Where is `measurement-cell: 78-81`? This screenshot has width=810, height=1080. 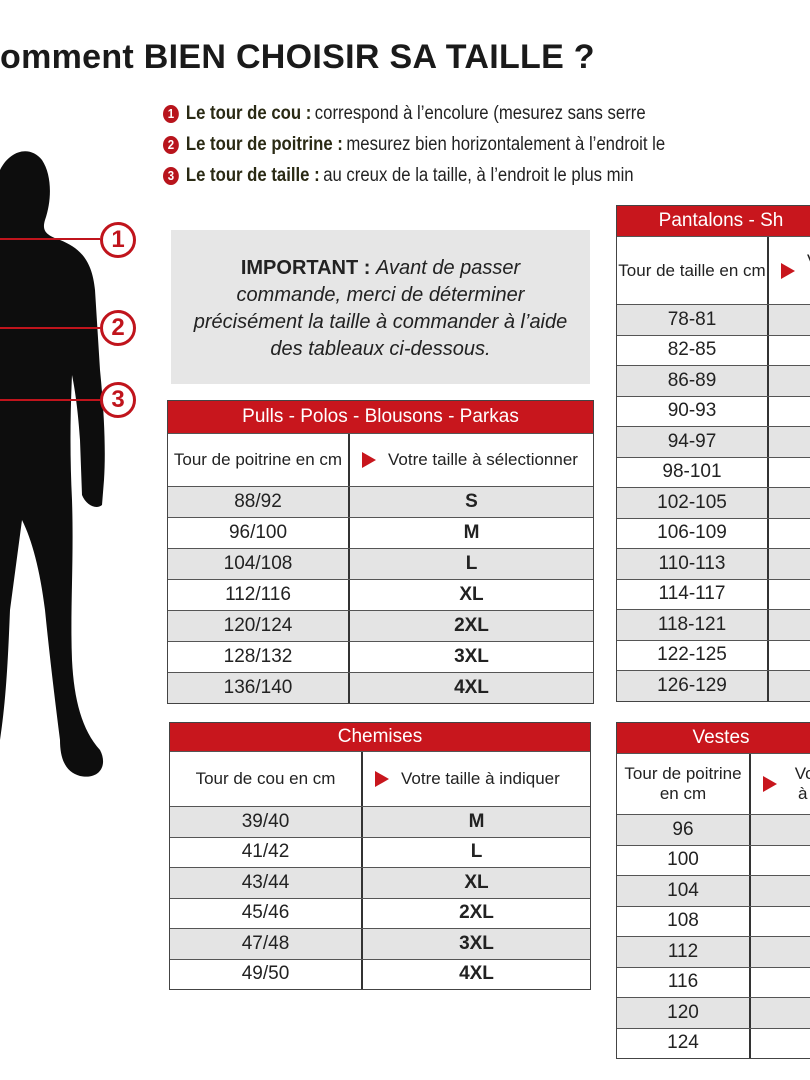 measurement-cell: 78-81 is located at coordinates (692, 319).